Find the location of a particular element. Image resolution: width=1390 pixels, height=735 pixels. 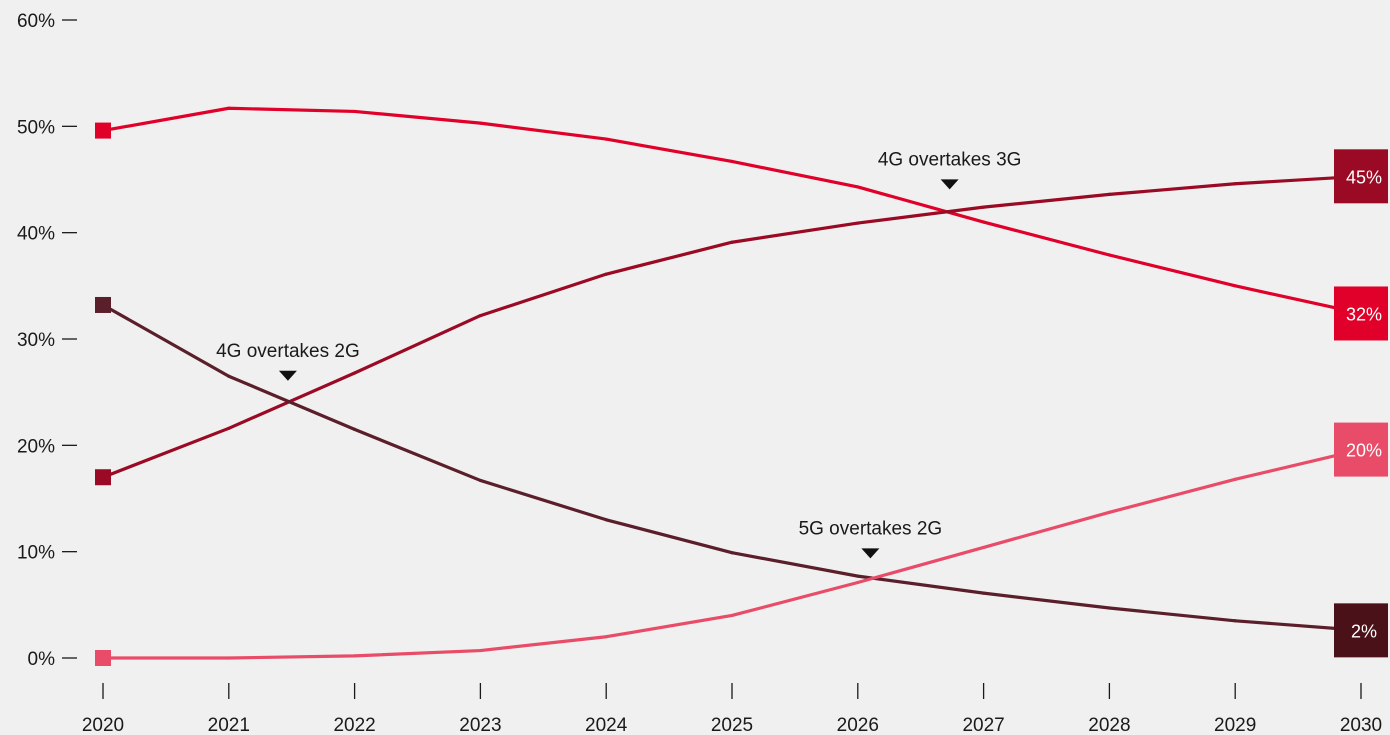

x-tick-label: 2021 is located at coordinates (229, 725).